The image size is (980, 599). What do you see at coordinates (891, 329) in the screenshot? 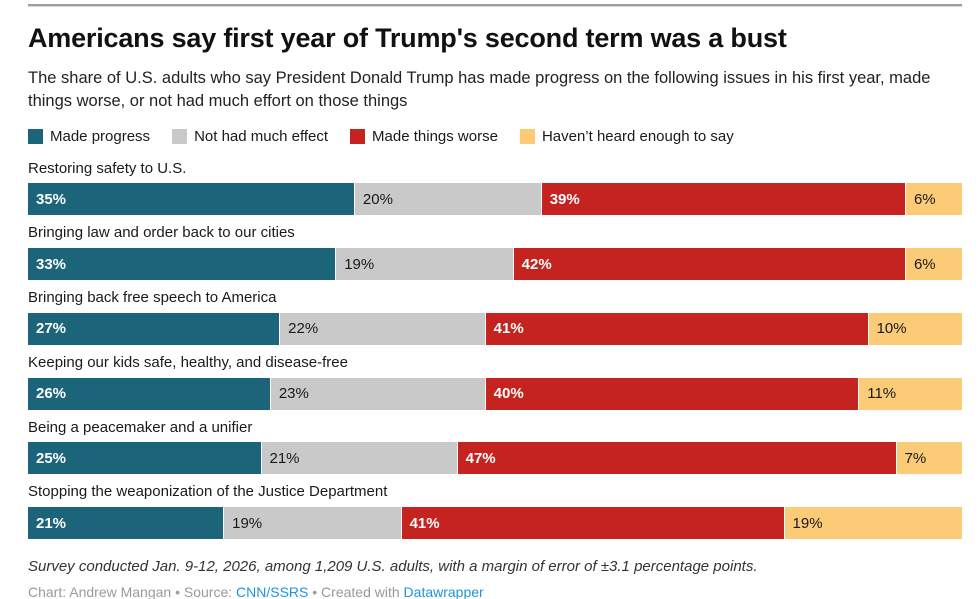
I see `segment-value-label: 10%` at bounding box center [891, 329].